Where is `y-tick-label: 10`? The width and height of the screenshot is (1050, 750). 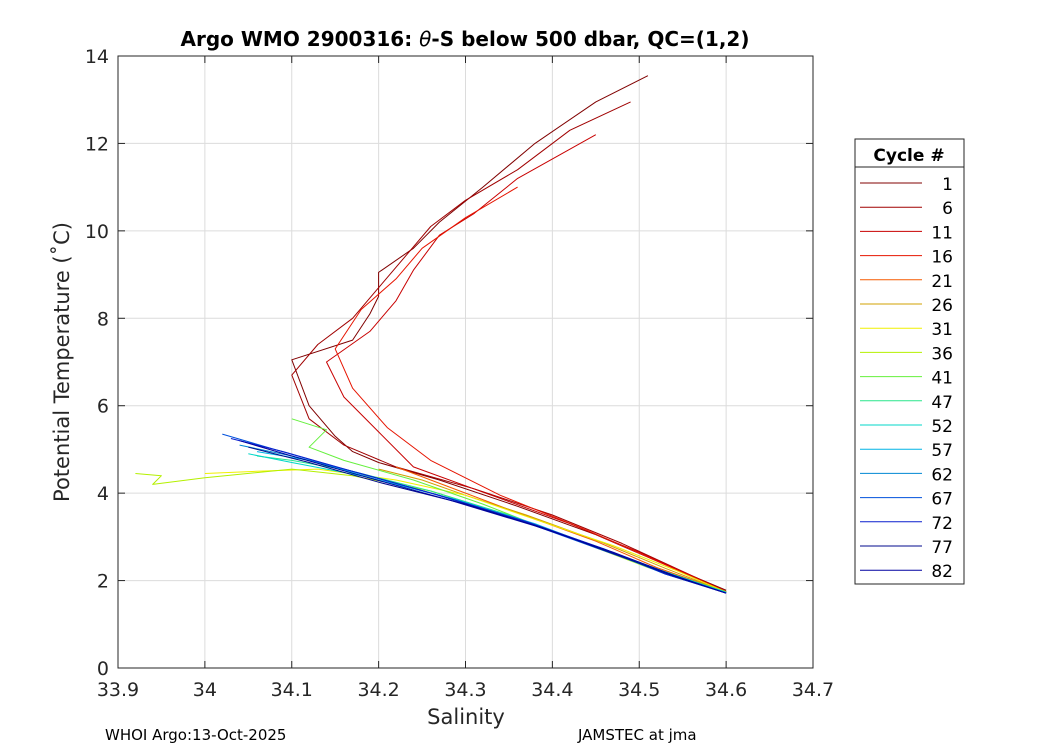 y-tick-label: 10 is located at coordinates (97, 232).